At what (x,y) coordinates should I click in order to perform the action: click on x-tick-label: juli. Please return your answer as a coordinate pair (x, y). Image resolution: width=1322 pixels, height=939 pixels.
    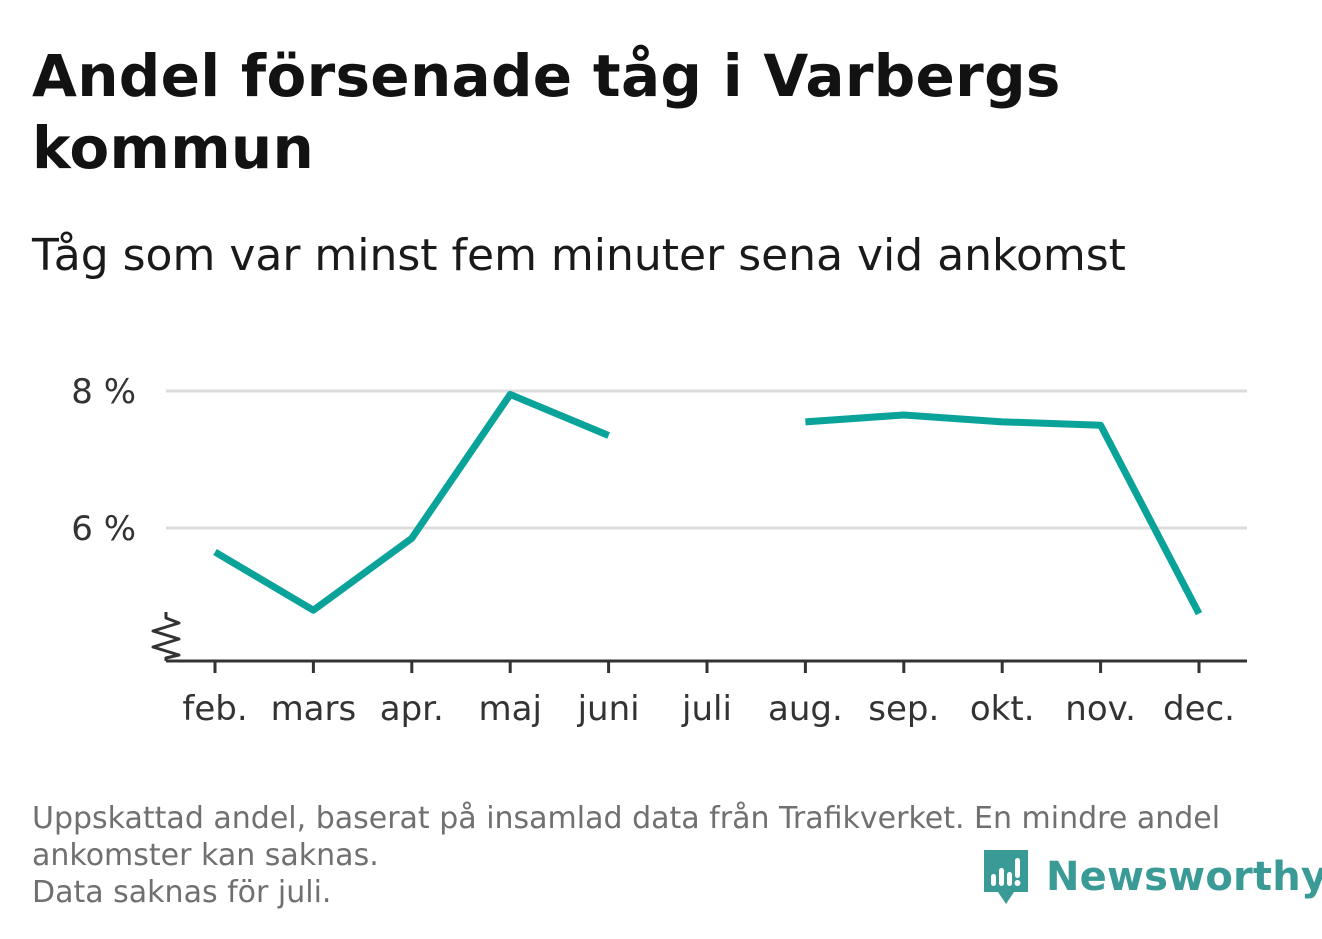
    Looking at the image, I should click on (706, 709).